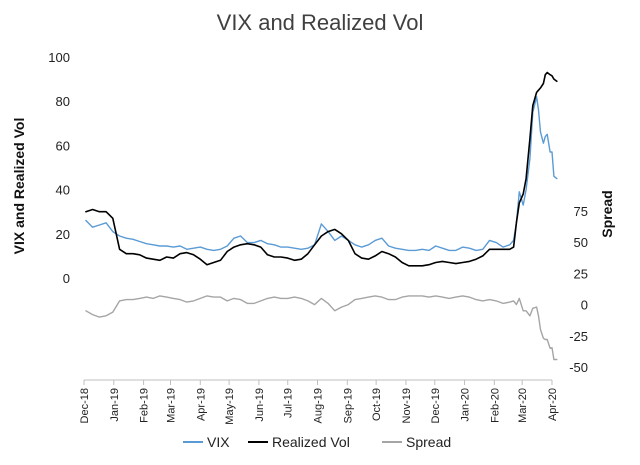  I want to click on y2-tick-label: 50, so click(581, 242).